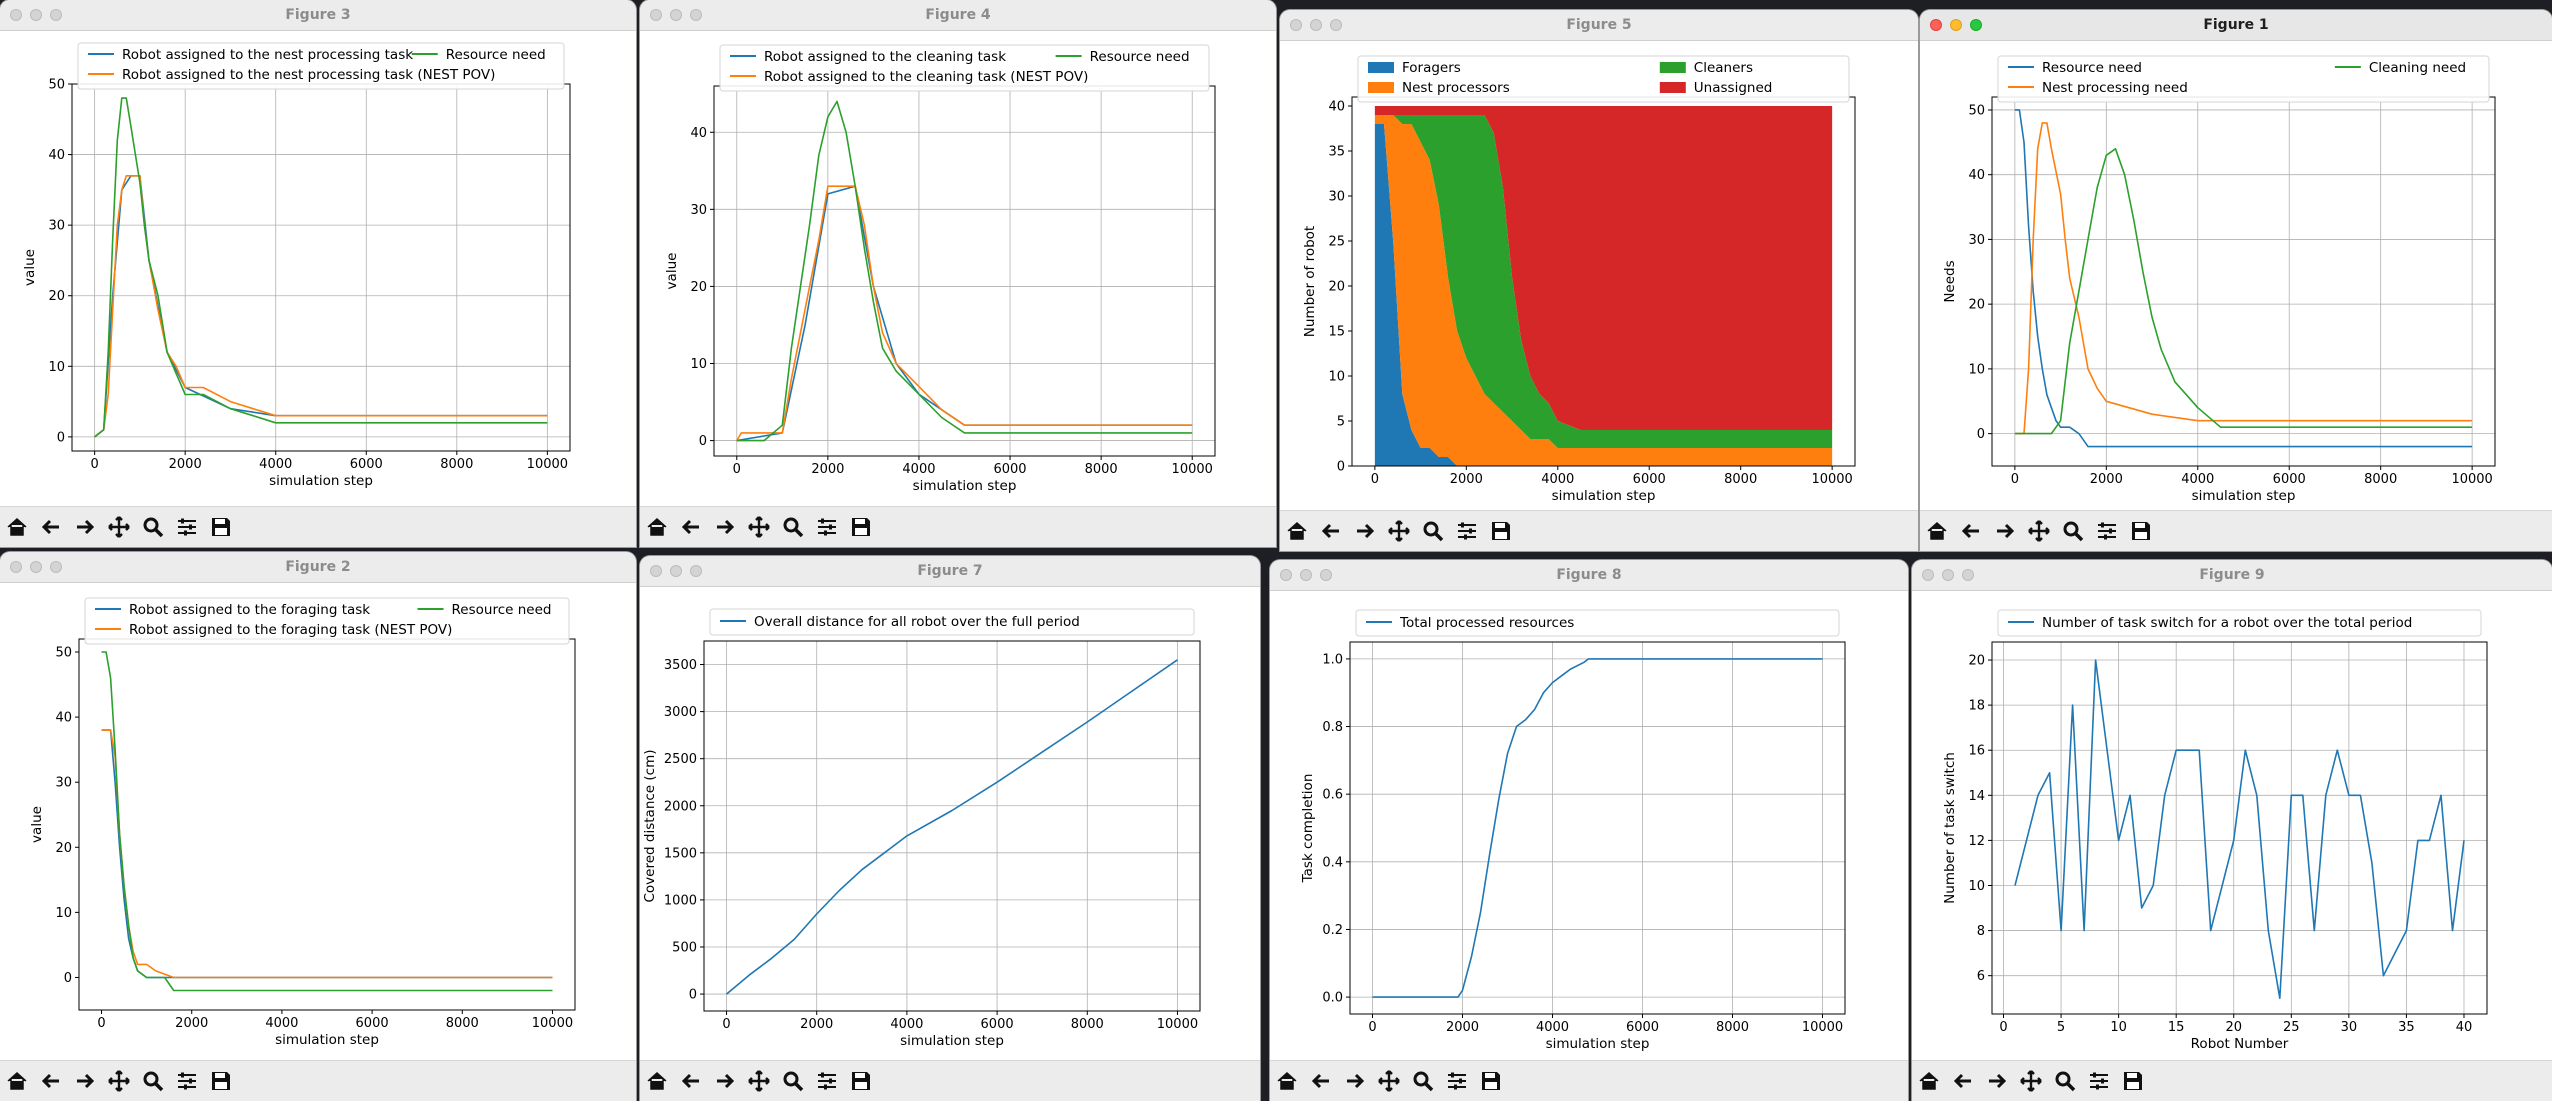  Describe the element at coordinates (672, 271) in the screenshot. I see `y-axis-label: value` at that location.